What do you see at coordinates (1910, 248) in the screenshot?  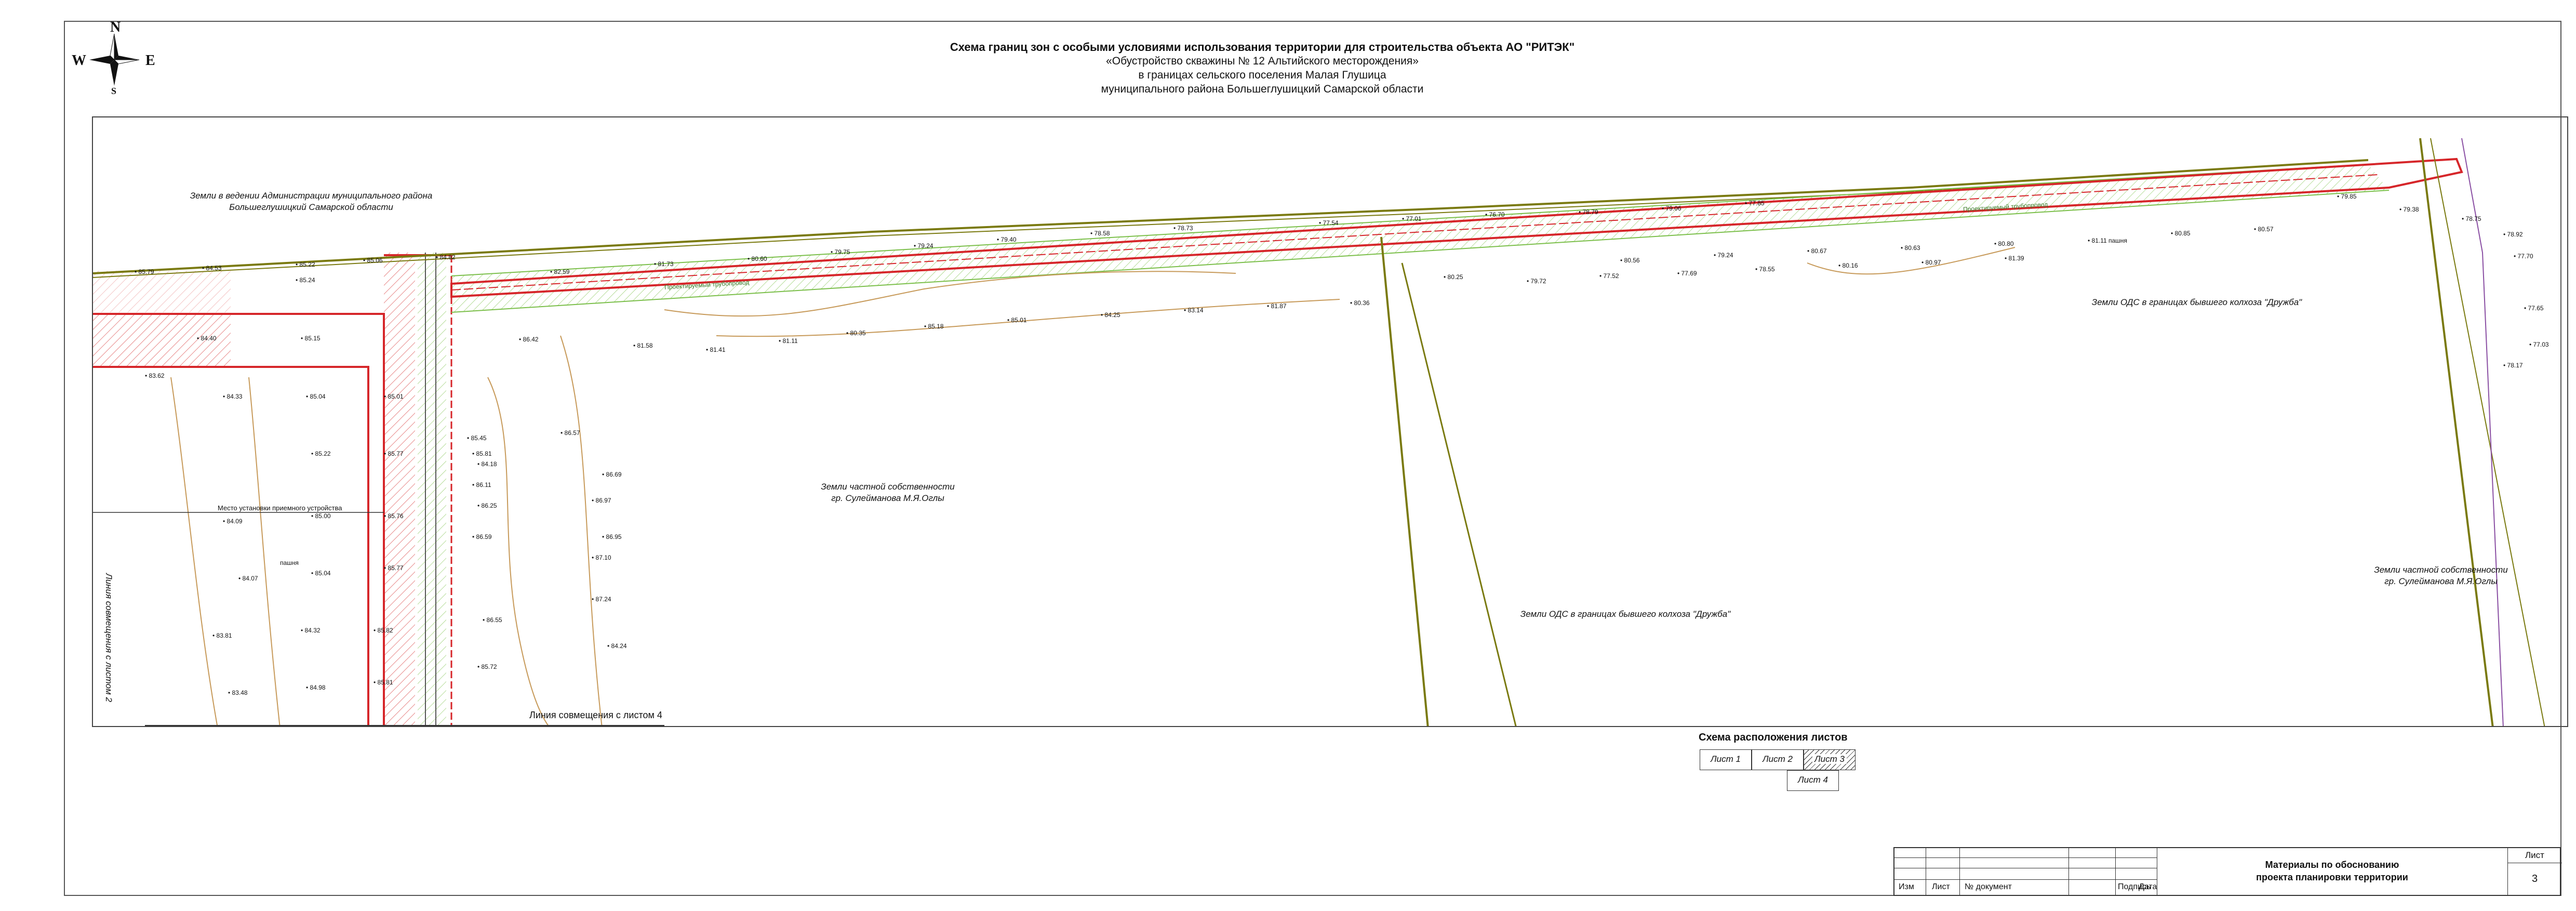 I see `elevation-point: • 80.63` at bounding box center [1910, 248].